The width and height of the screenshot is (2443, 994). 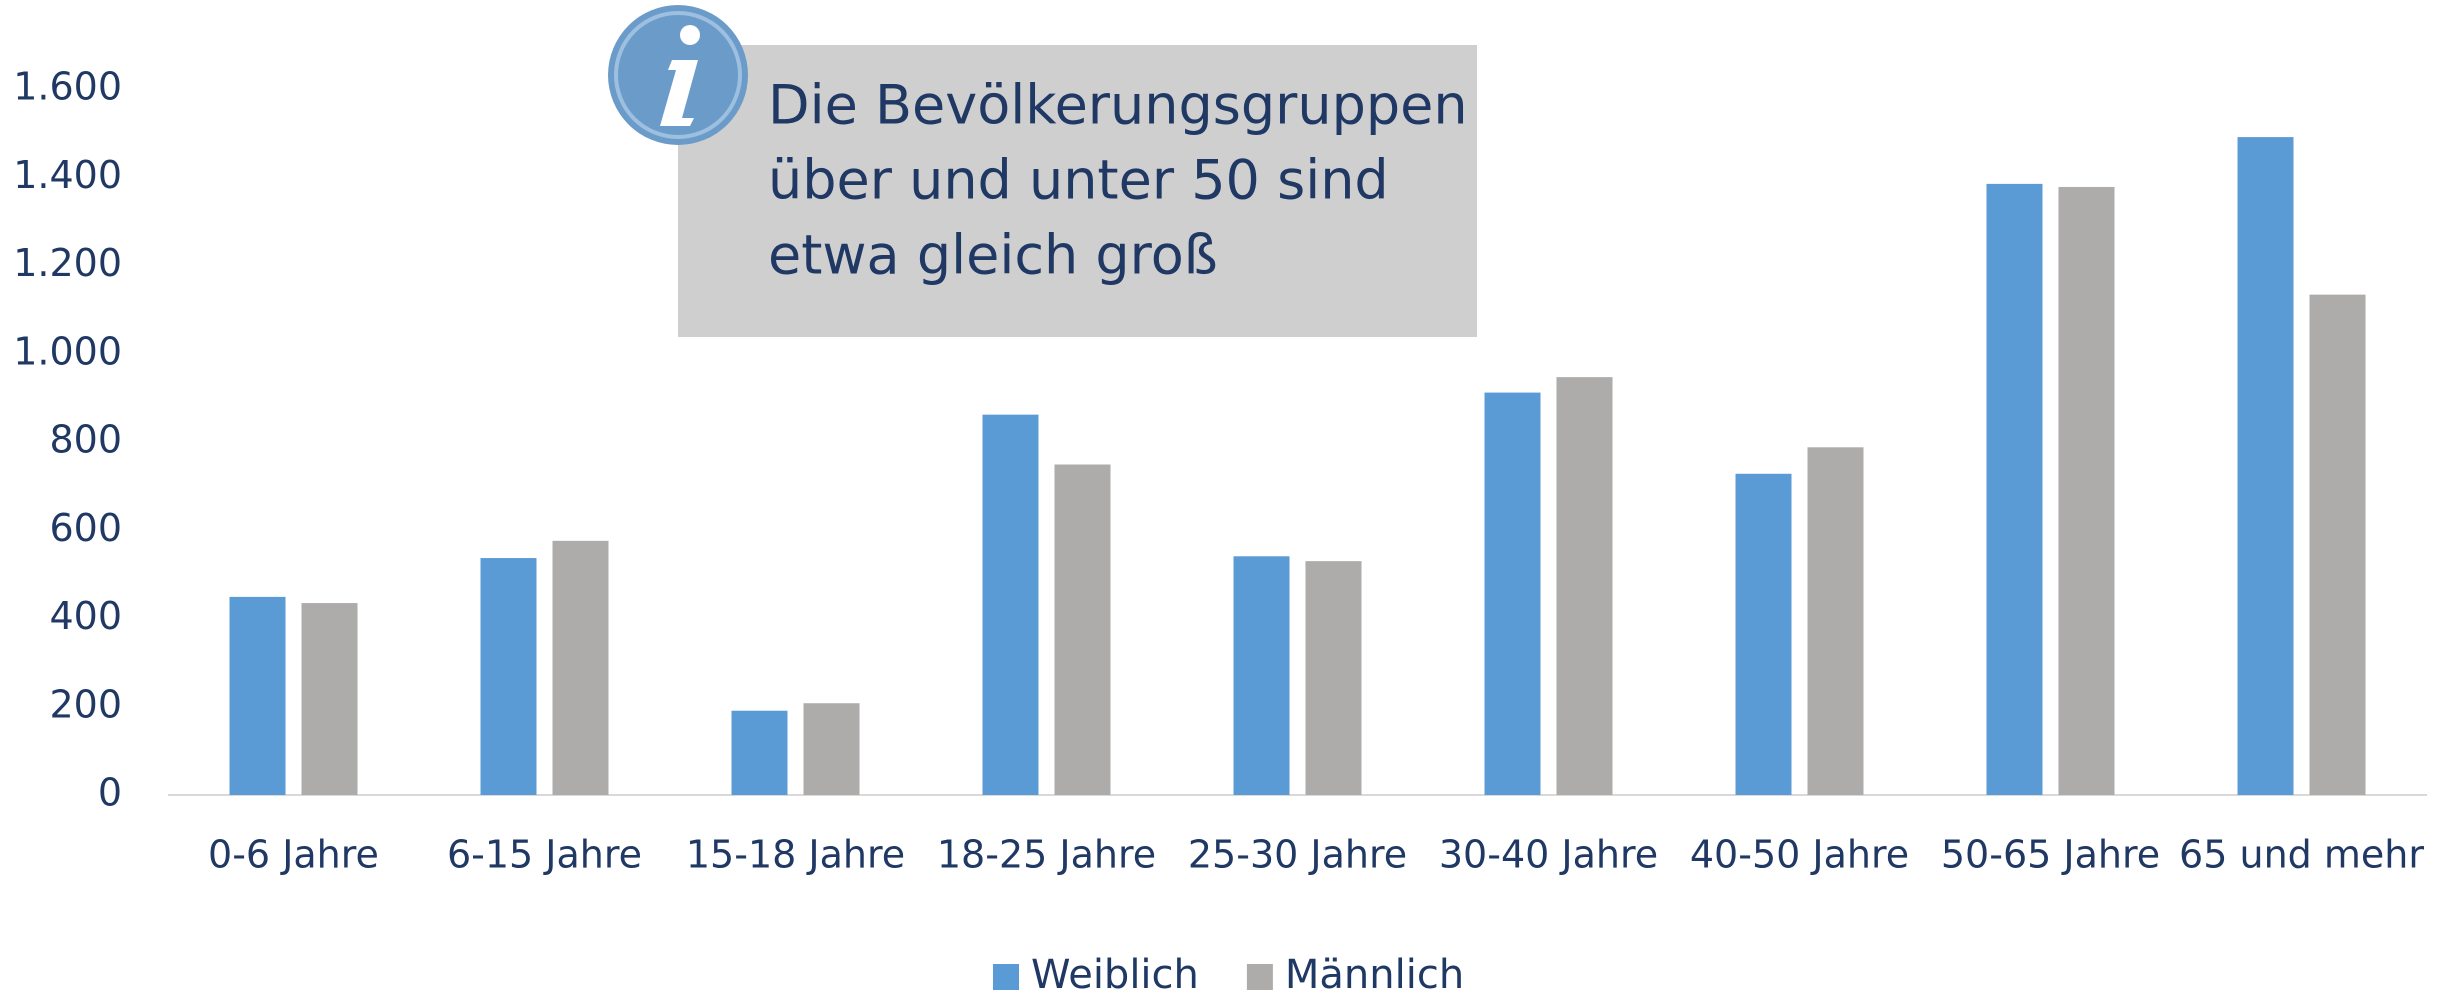 I want to click on y-tick-label: 0, so click(x=110, y=793).